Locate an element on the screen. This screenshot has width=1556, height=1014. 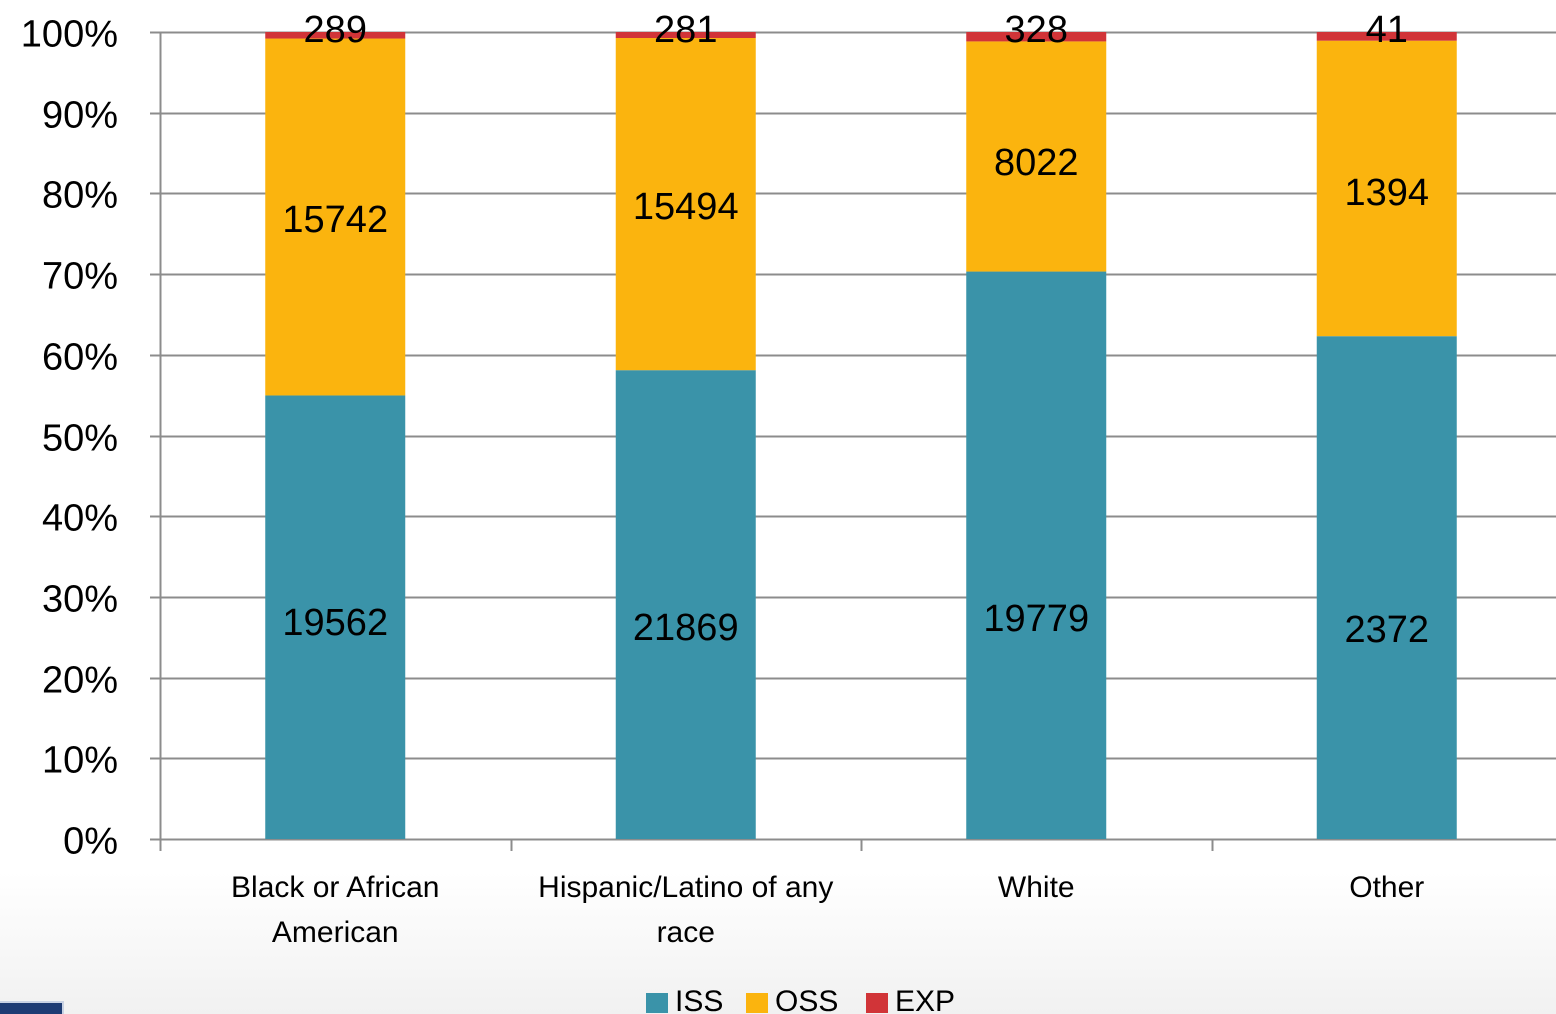
legend-swatch-iss is located at coordinates (657, 1003).